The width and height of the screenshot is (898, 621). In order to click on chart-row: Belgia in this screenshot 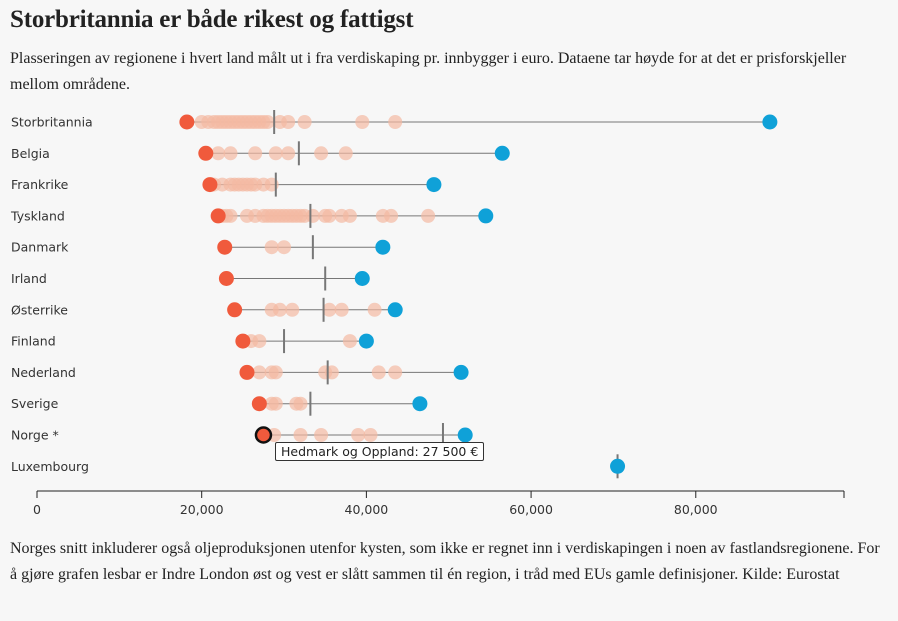, I will do `click(260, 153)`.